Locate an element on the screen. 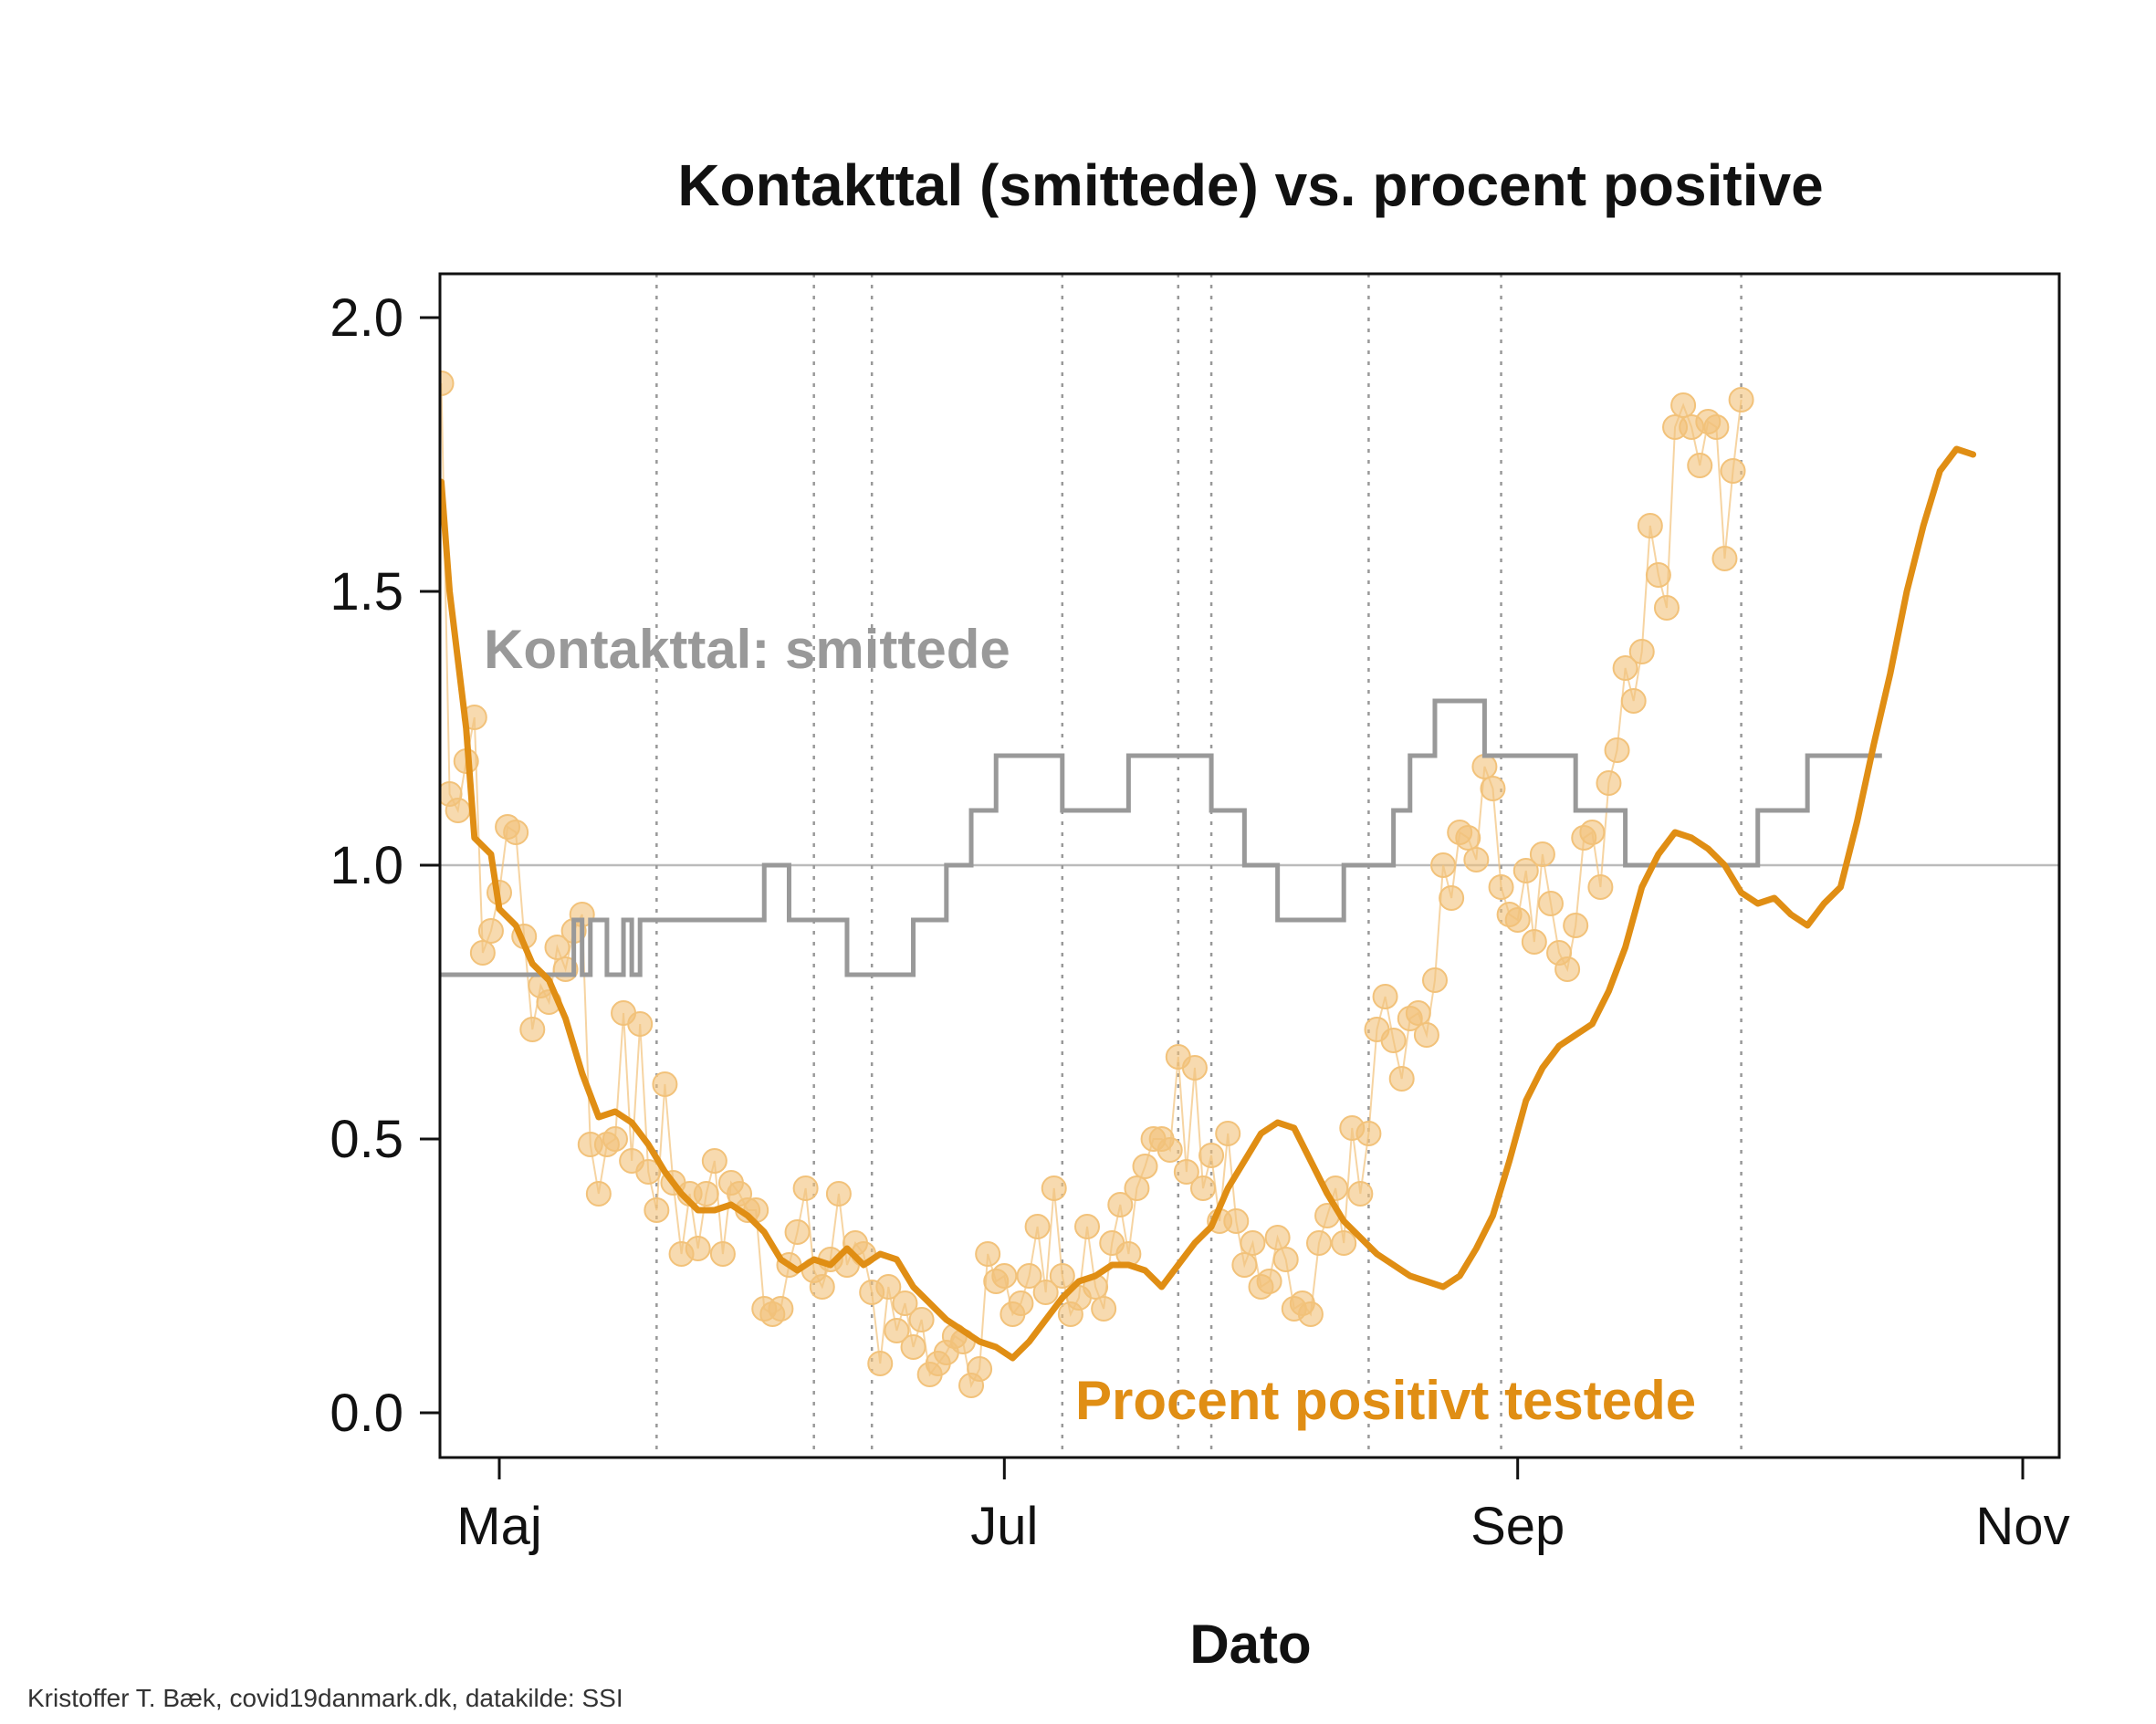  x-tick-label-1: Jul is located at coordinates (1004, 1526).